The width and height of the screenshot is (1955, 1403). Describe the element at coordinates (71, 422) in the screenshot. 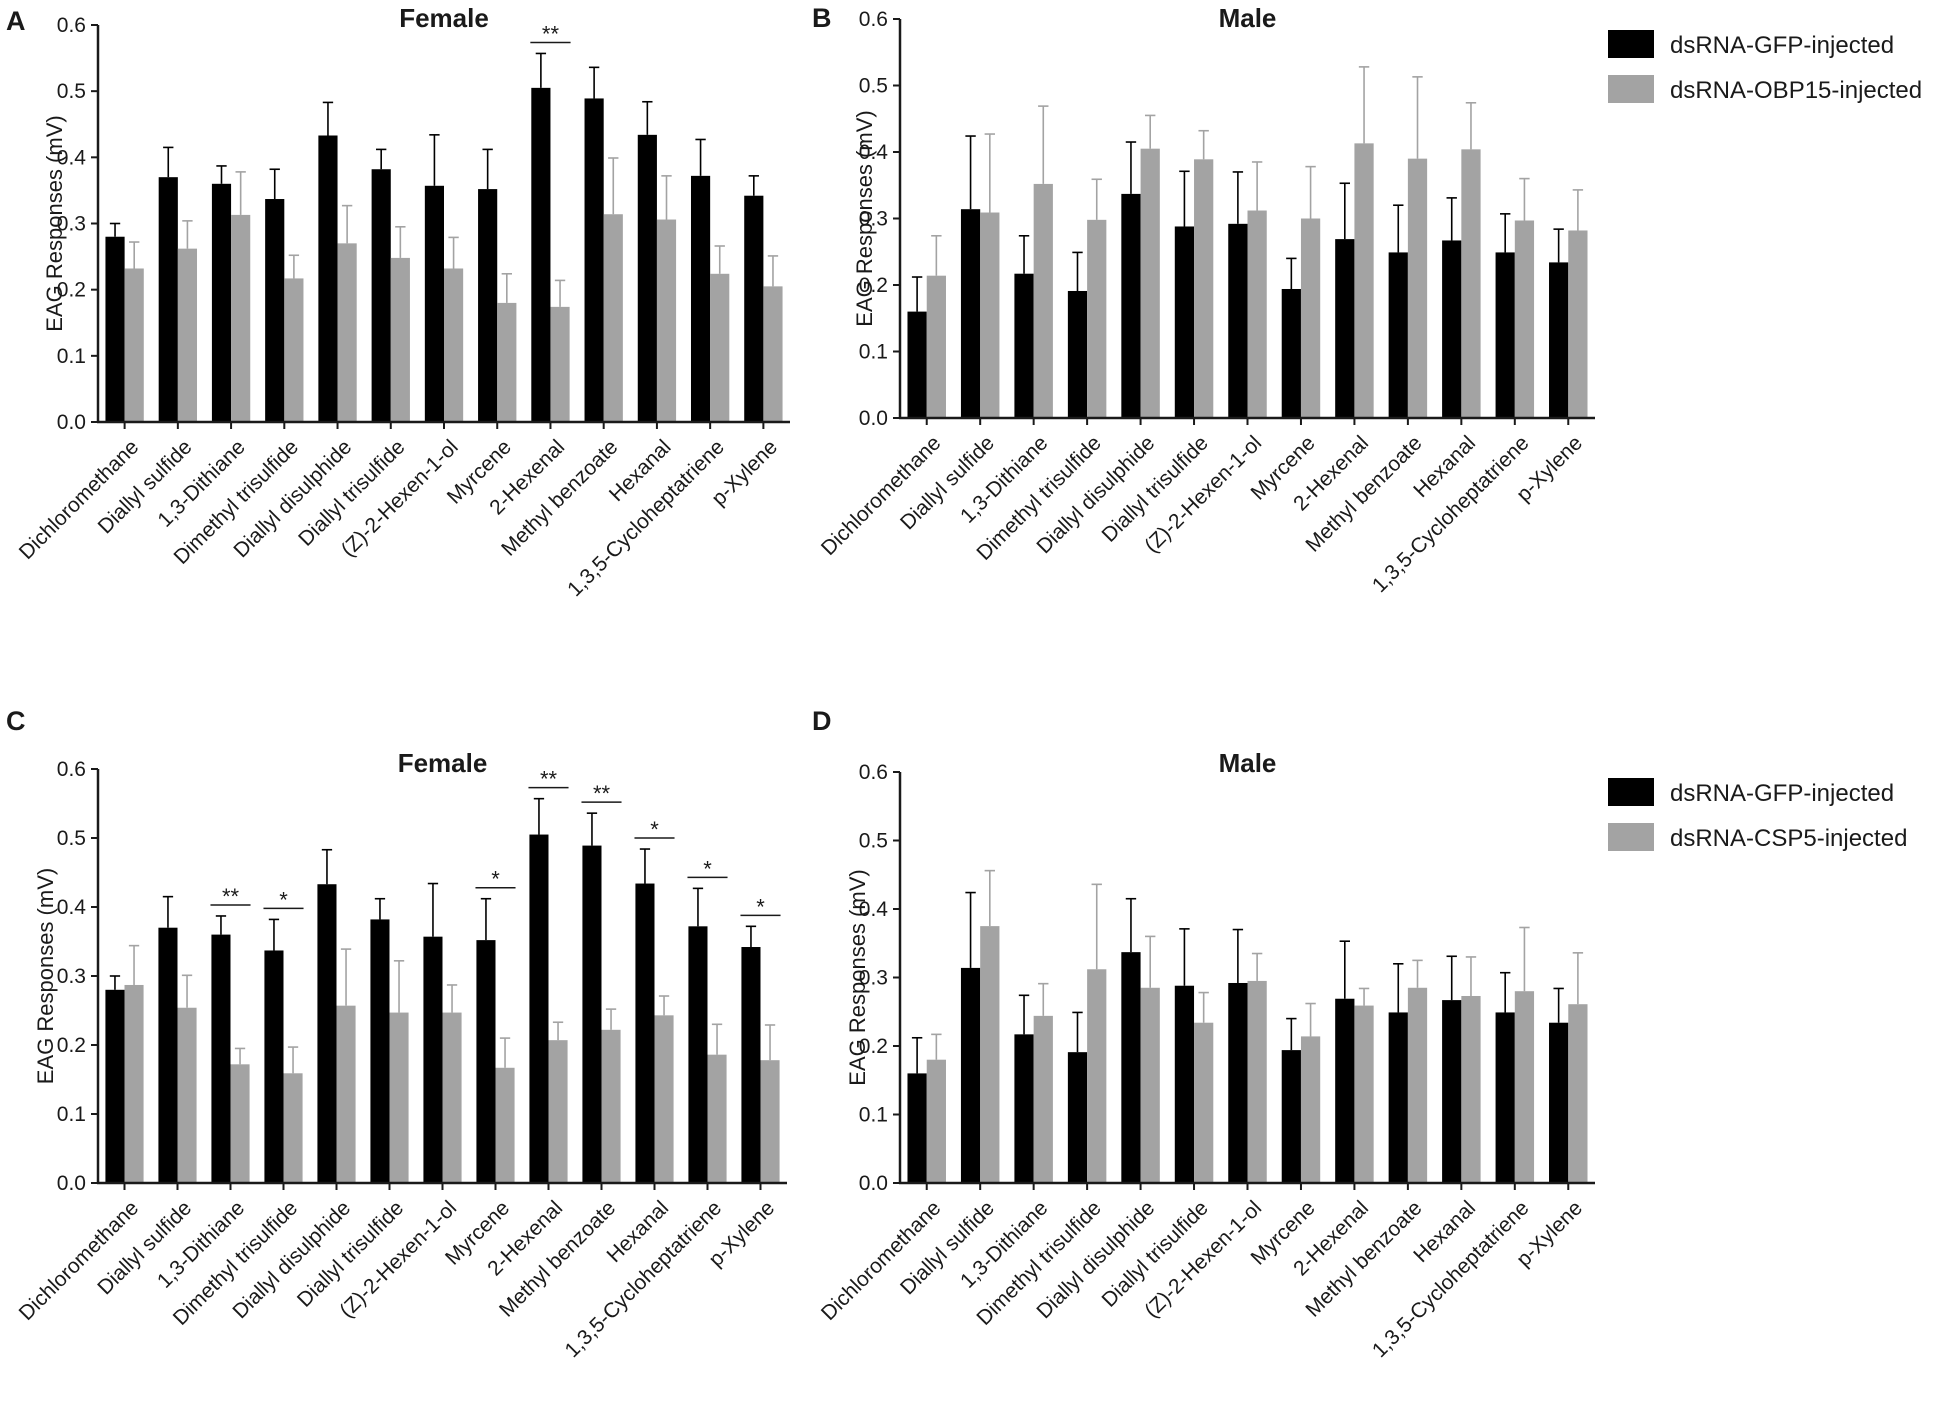

I see `y-tick-label-a: 0.0` at that location.